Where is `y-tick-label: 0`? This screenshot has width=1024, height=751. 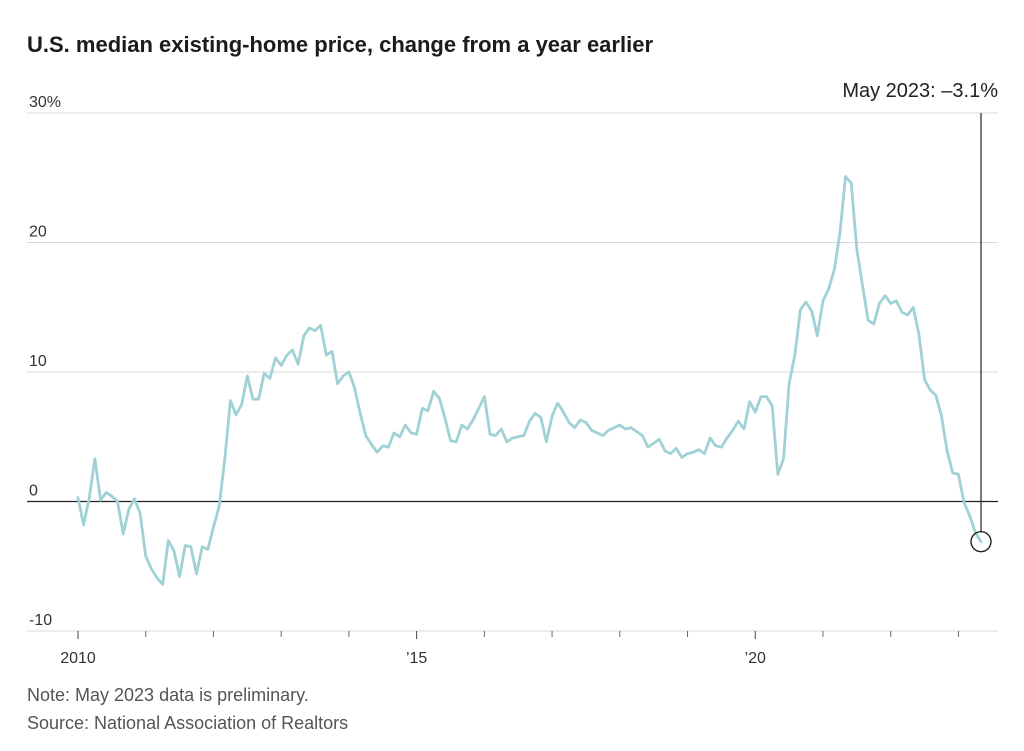
y-tick-label: 0 is located at coordinates (33, 491).